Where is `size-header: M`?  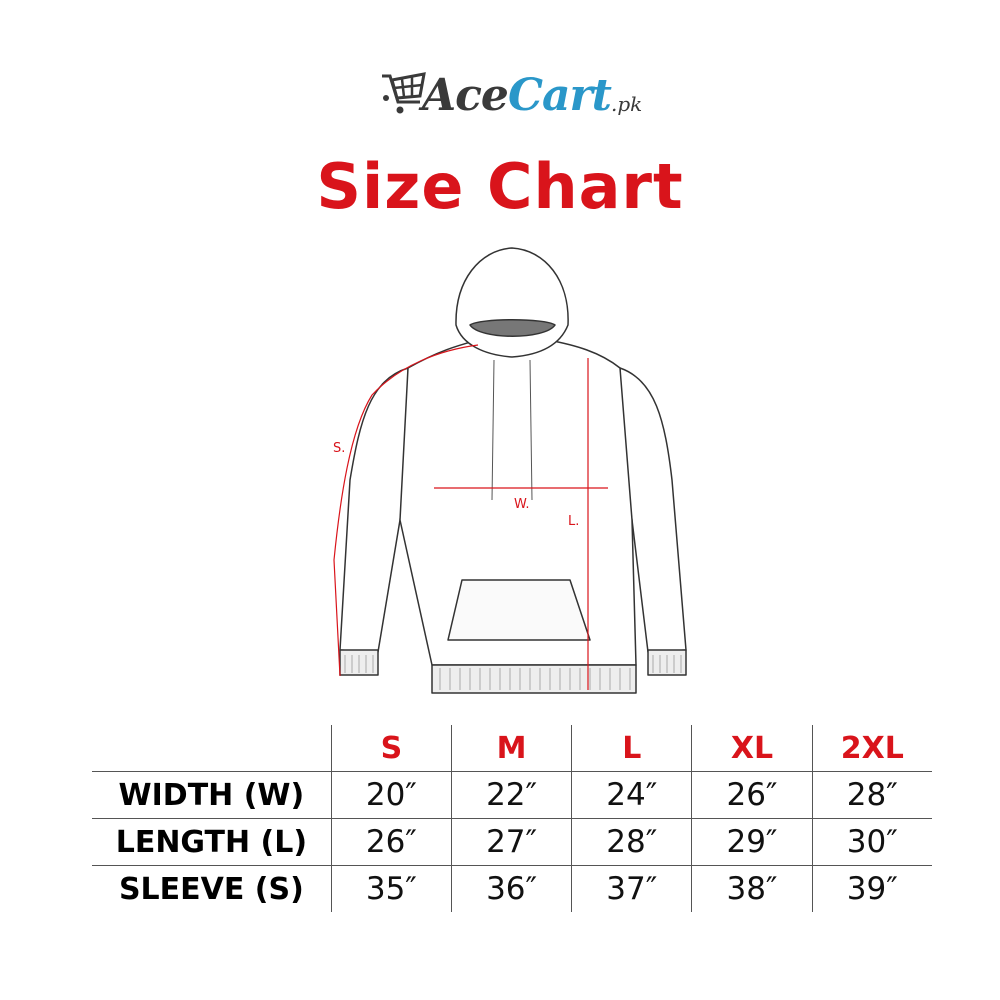 size-header: M is located at coordinates (511, 748).